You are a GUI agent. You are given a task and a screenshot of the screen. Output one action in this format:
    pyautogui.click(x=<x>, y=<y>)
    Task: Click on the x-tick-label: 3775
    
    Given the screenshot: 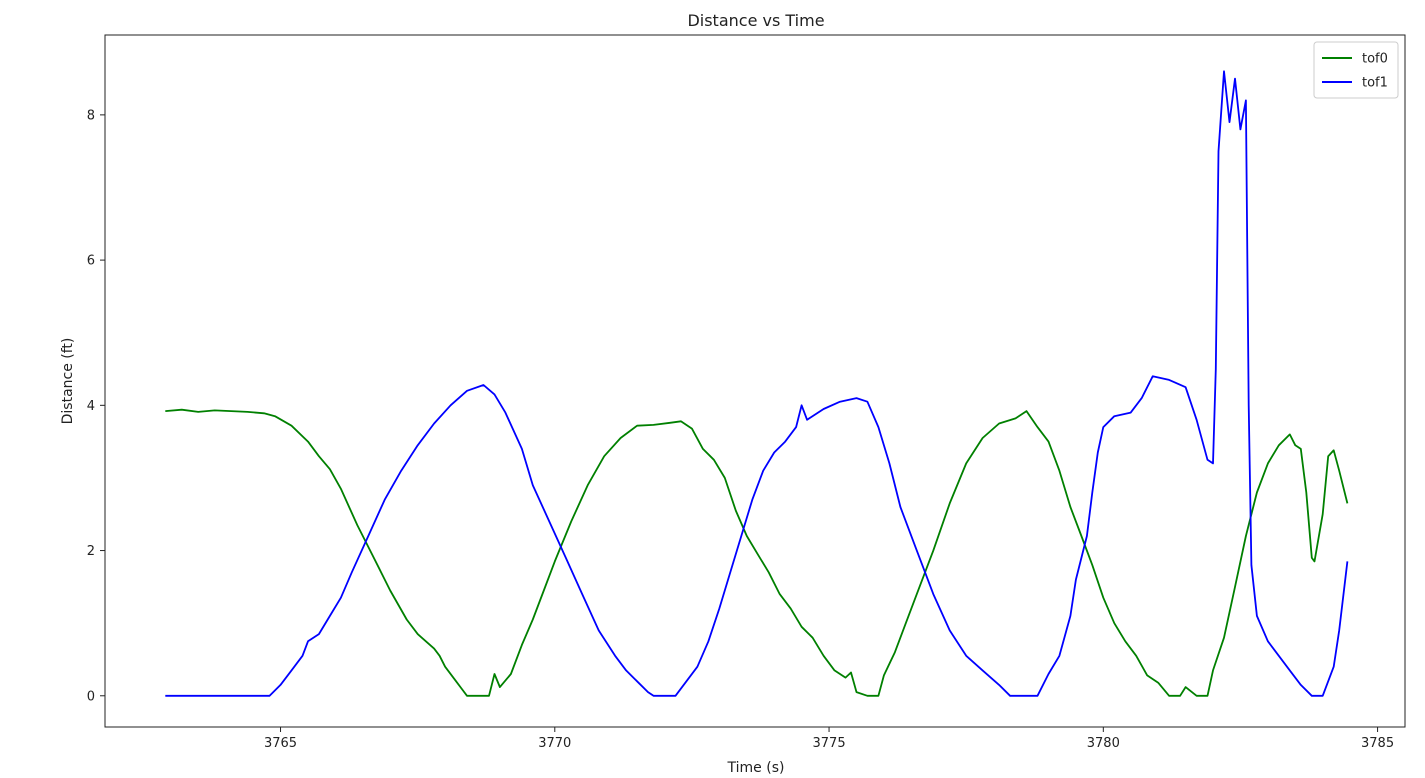 What is the action you would take?
    pyautogui.click(x=829, y=743)
    